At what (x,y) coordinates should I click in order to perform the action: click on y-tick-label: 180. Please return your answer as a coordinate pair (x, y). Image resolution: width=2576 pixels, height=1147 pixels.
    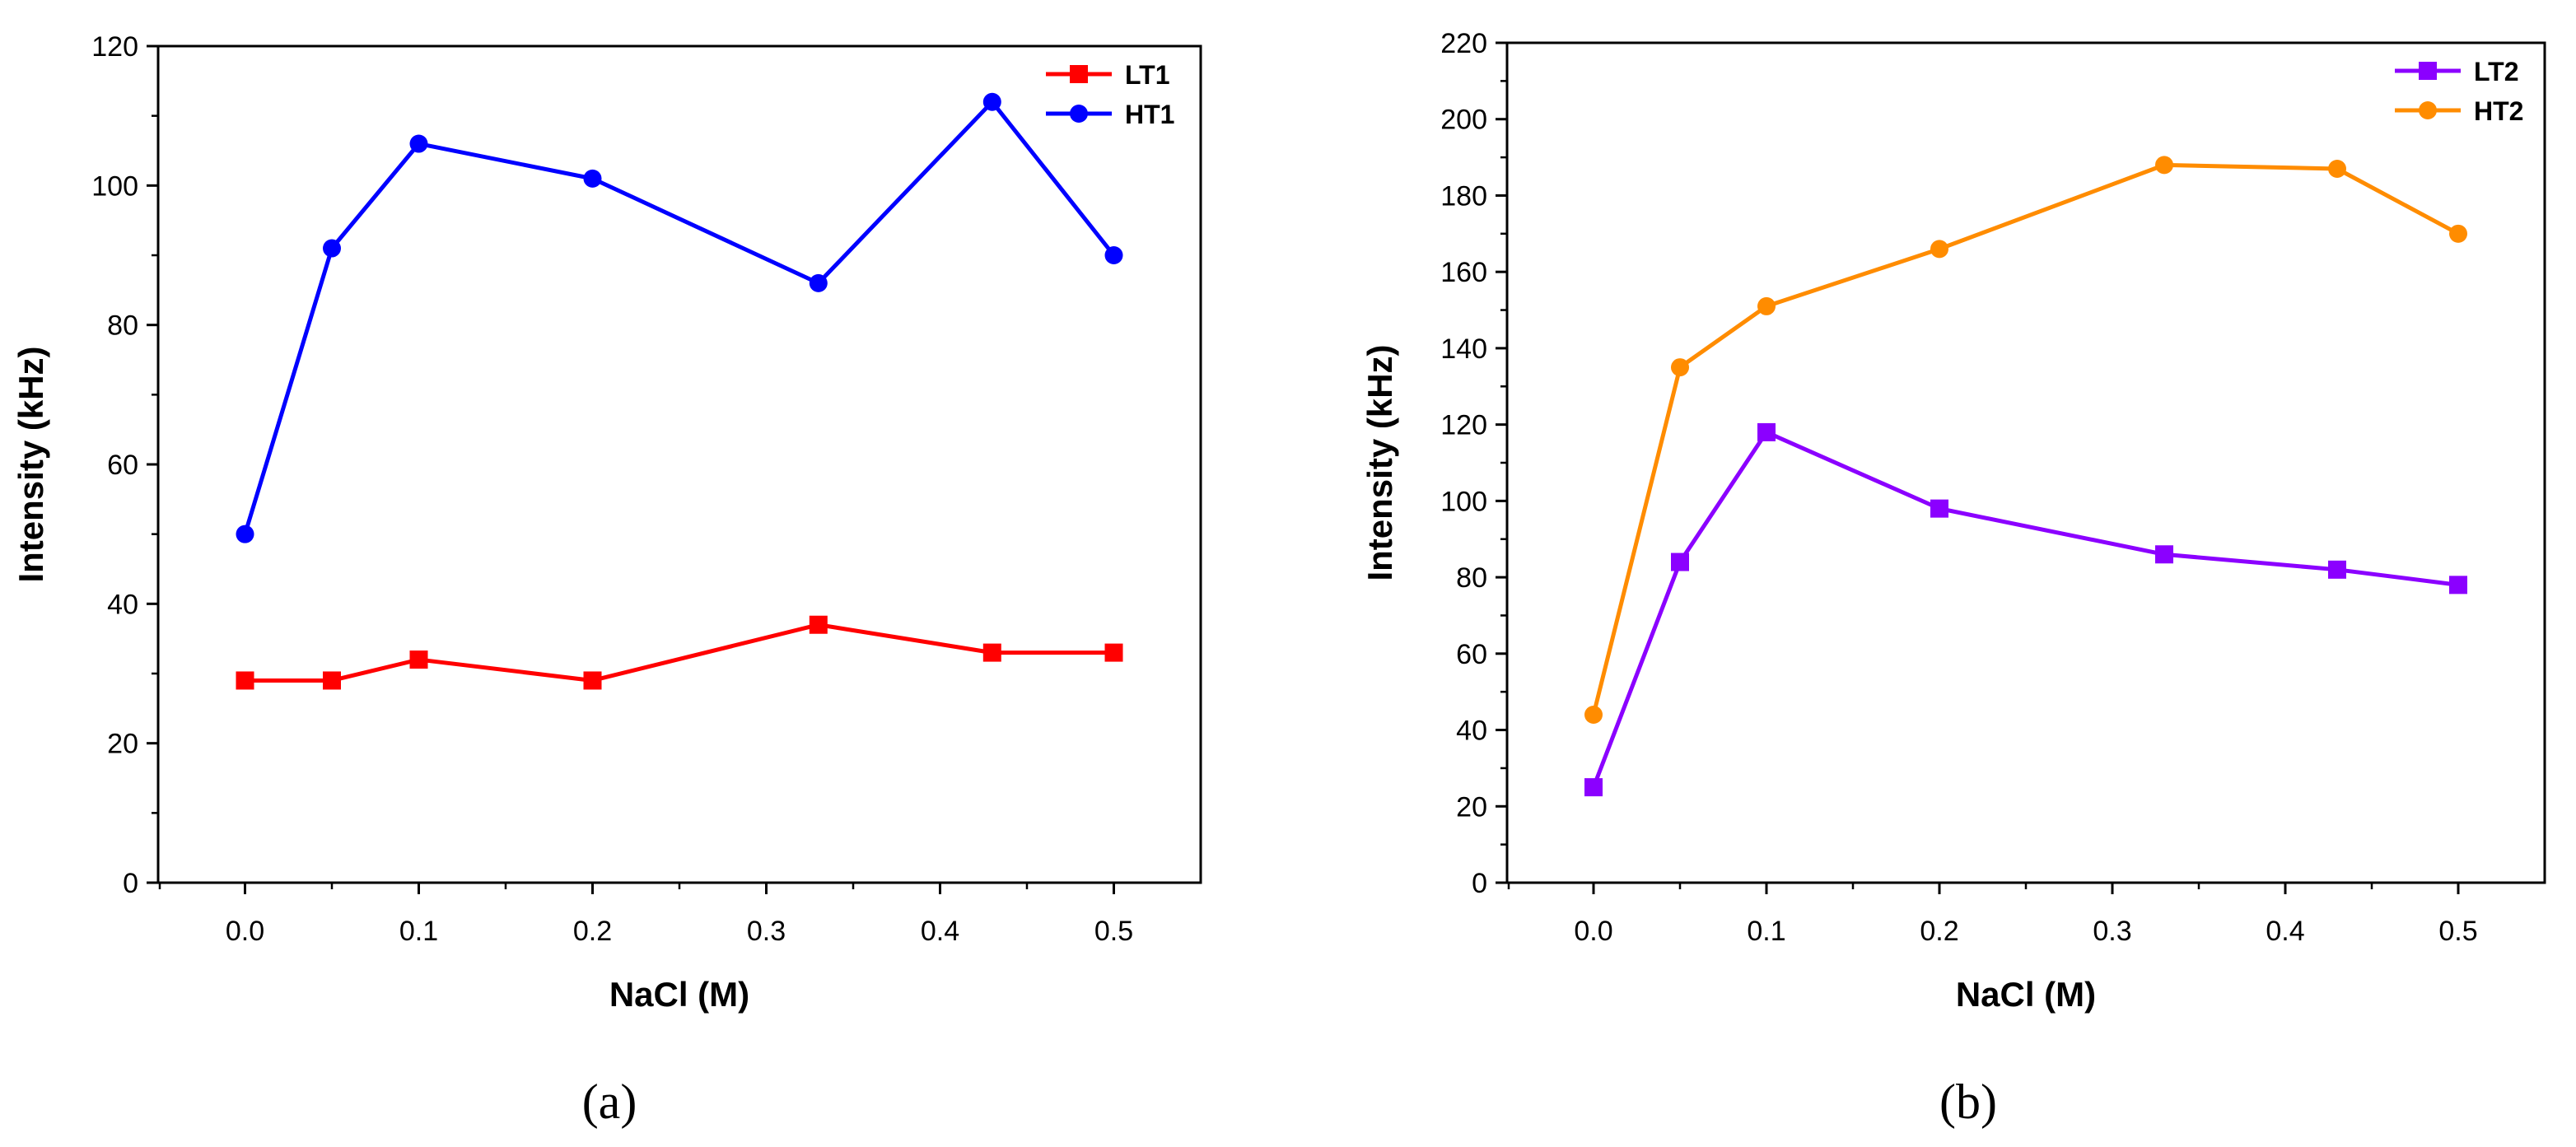
    Looking at the image, I should click on (1463, 196).